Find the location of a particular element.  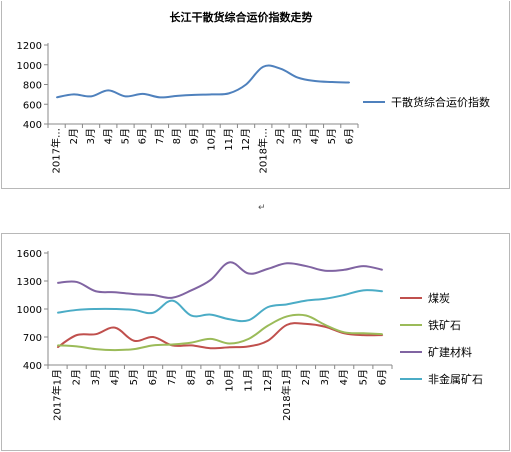

y-tick-label: 400 is located at coordinates (32, 366).